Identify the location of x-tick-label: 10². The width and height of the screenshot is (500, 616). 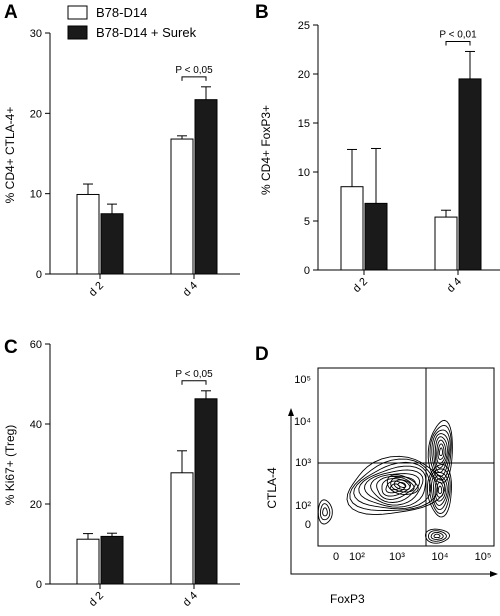
(357, 557).